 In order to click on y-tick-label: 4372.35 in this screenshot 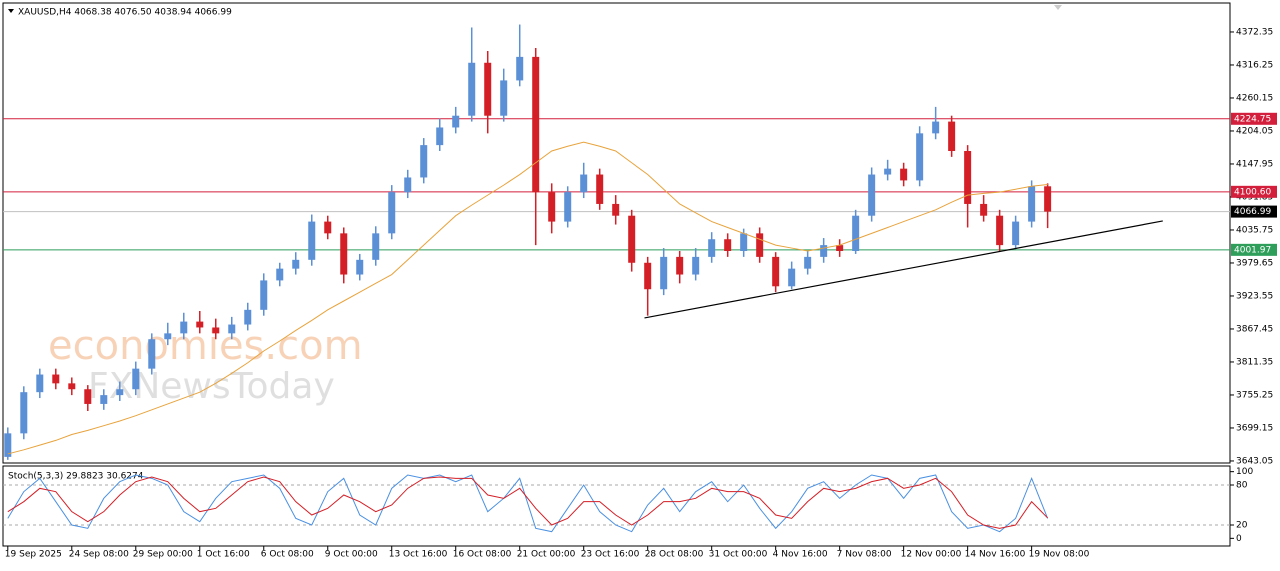, I will do `click(1254, 32)`.